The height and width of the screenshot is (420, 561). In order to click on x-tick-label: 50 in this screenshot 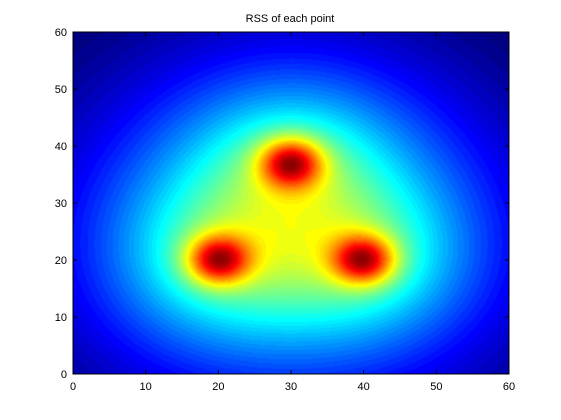, I will do `click(436, 387)`.